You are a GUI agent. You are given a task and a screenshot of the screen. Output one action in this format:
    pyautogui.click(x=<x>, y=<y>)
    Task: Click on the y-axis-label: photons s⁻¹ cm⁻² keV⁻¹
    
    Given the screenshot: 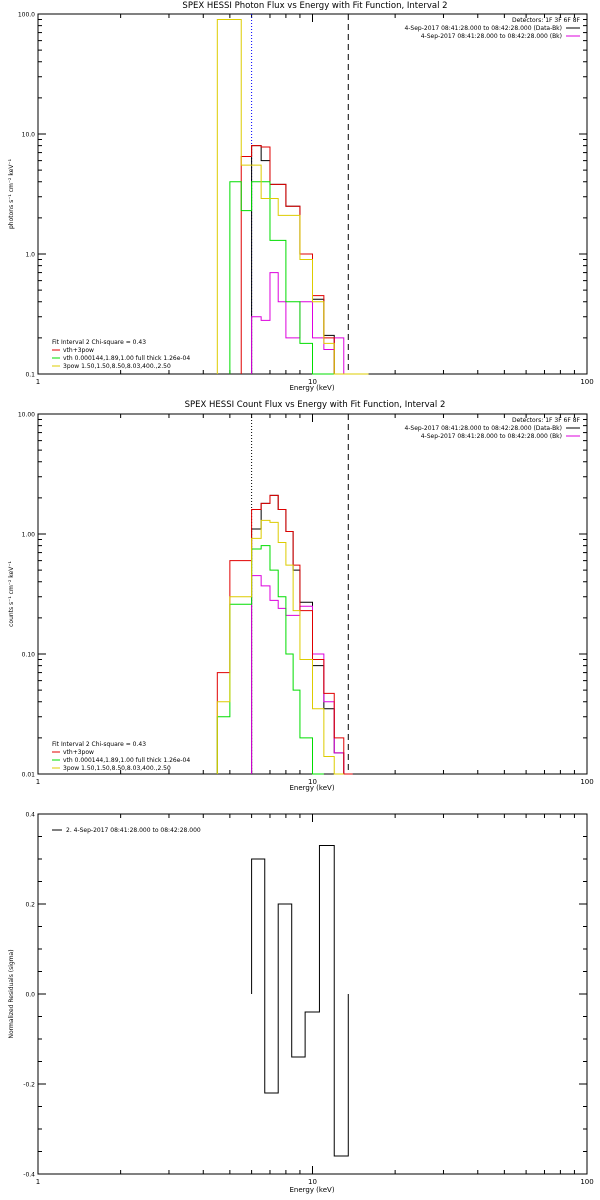 What is the action you would take?
    pyautogui.click(x=11, y=193)
    